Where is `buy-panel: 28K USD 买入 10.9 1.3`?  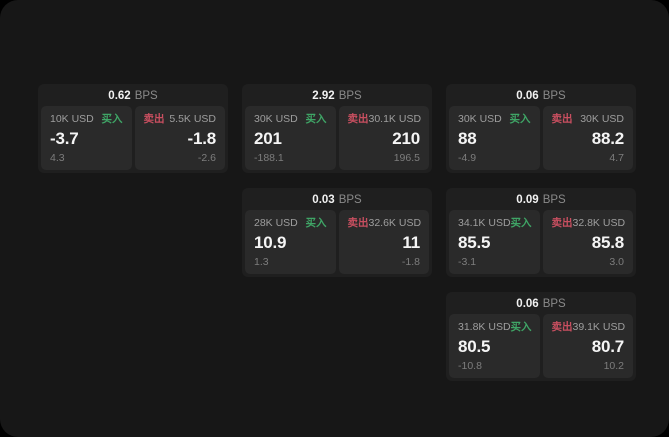
buy-panel: 28K USD 买入 10.9 1.3 is located at coordinates (290, 242).